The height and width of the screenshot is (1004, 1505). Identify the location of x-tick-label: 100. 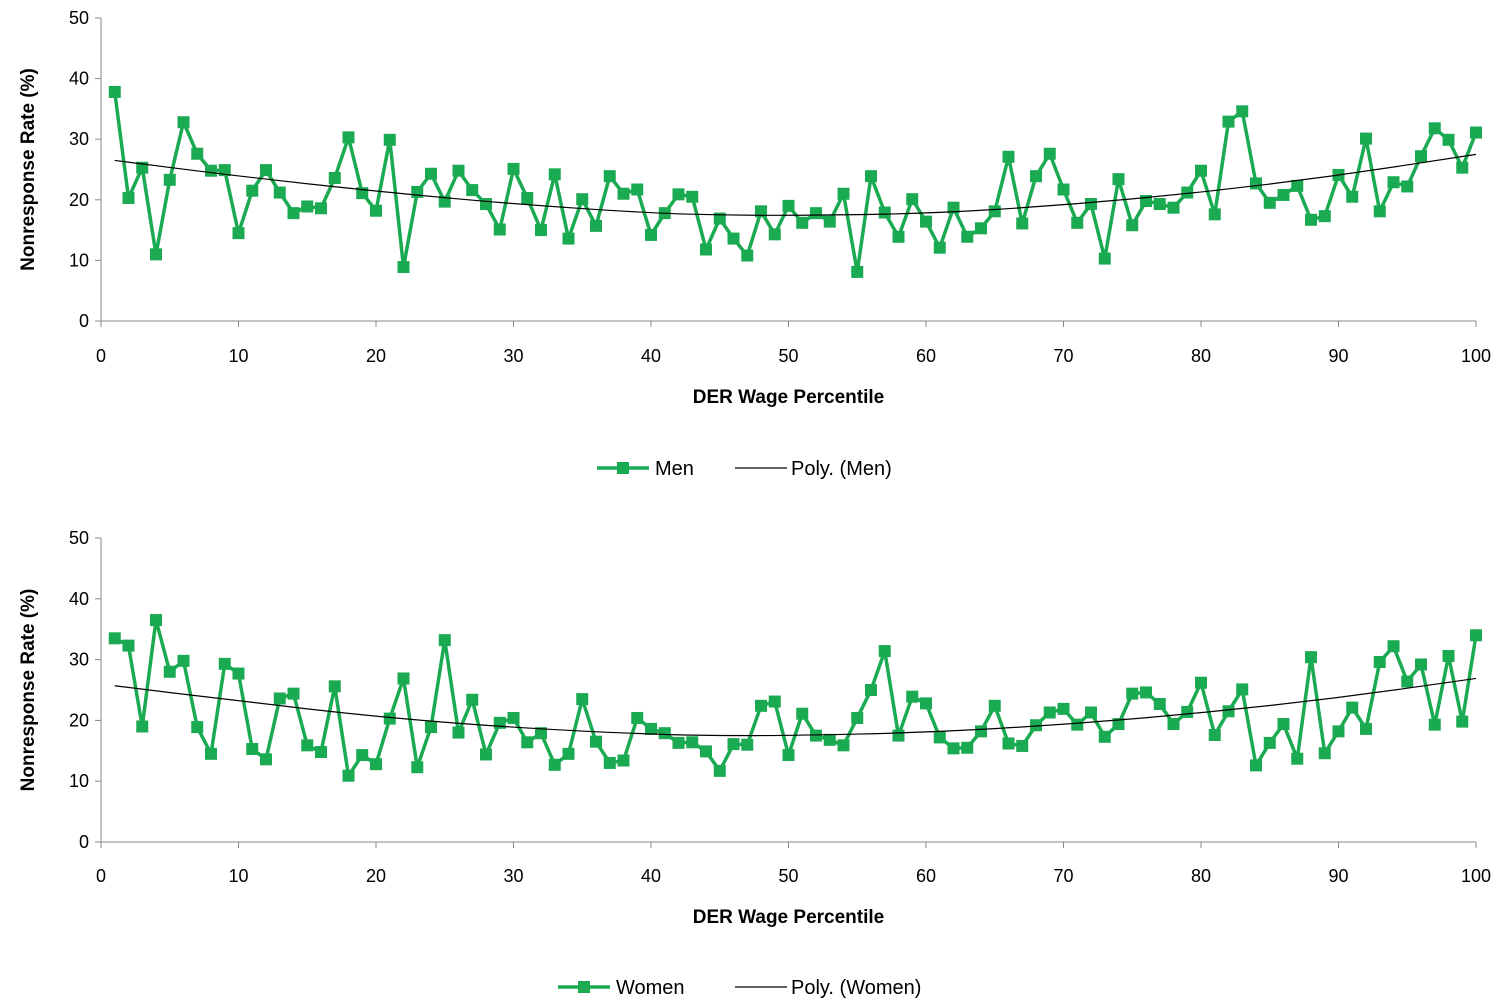
(1476, 876).